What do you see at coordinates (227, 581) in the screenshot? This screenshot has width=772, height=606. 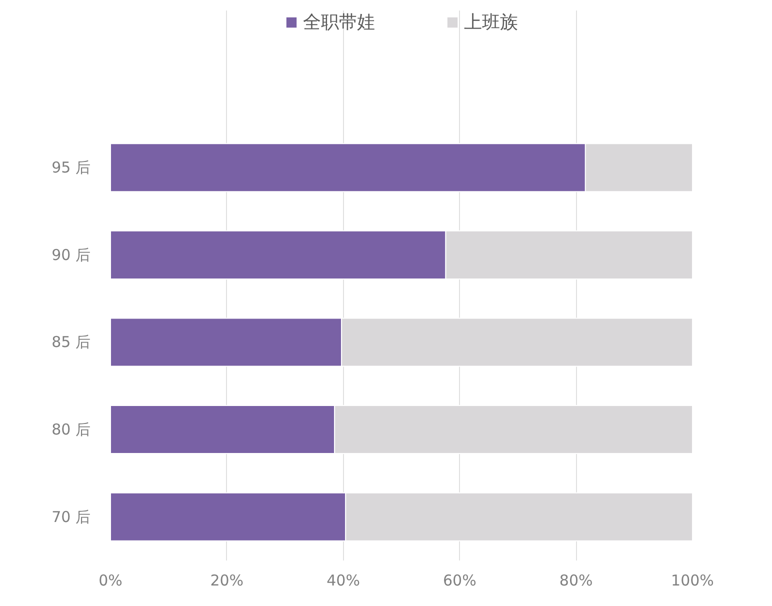 I see `x-tick-label: 20%` at bounding box center [227, 581].